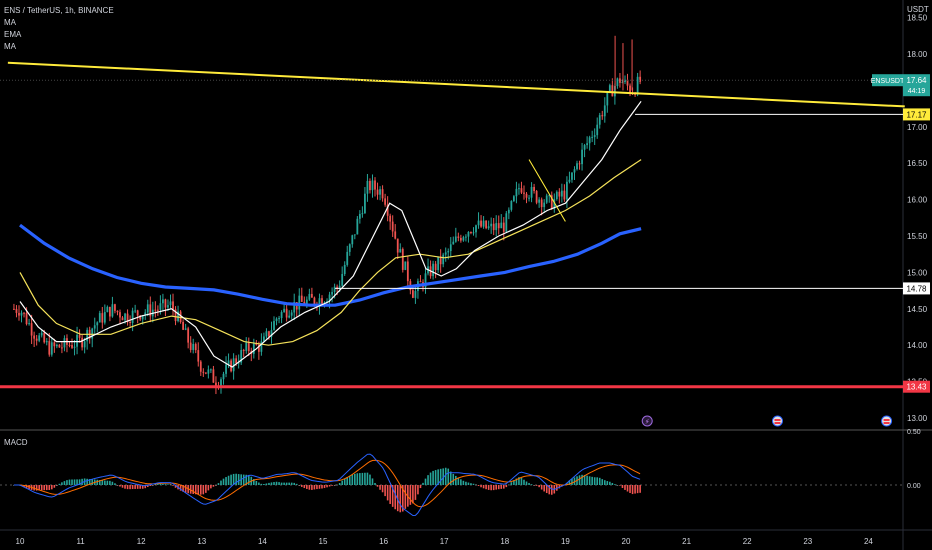 This screenshot has width=932, height=550. What do you see at coordinates (456, 84) in the screenshot?
I see `trendline` at bounding box center [456, 84].